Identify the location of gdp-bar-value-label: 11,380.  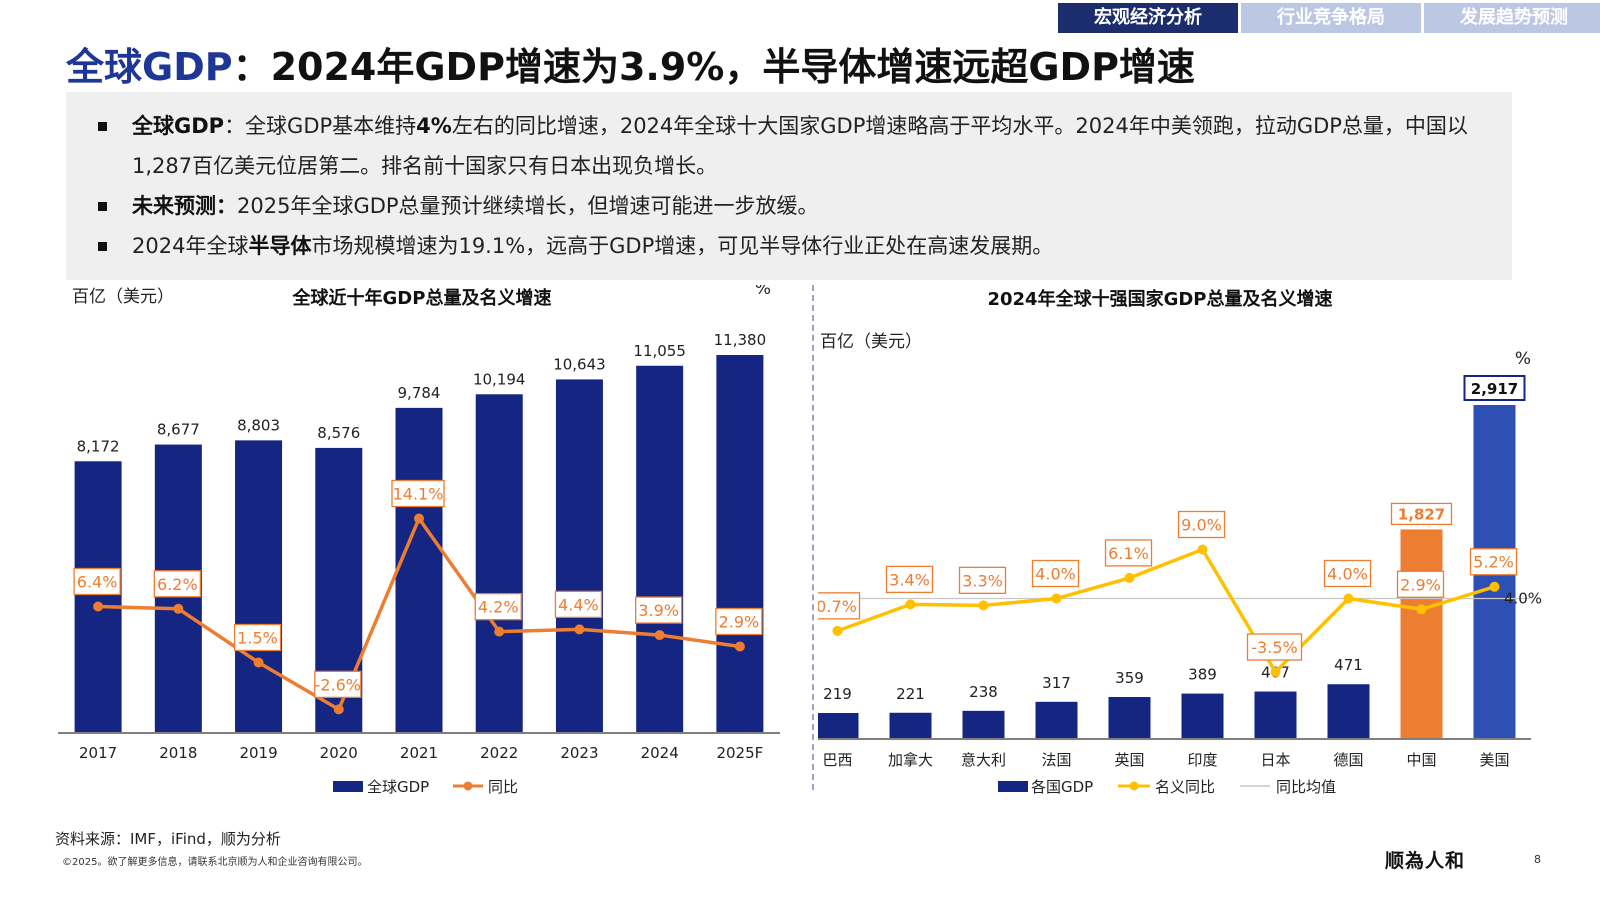
(740, 340).